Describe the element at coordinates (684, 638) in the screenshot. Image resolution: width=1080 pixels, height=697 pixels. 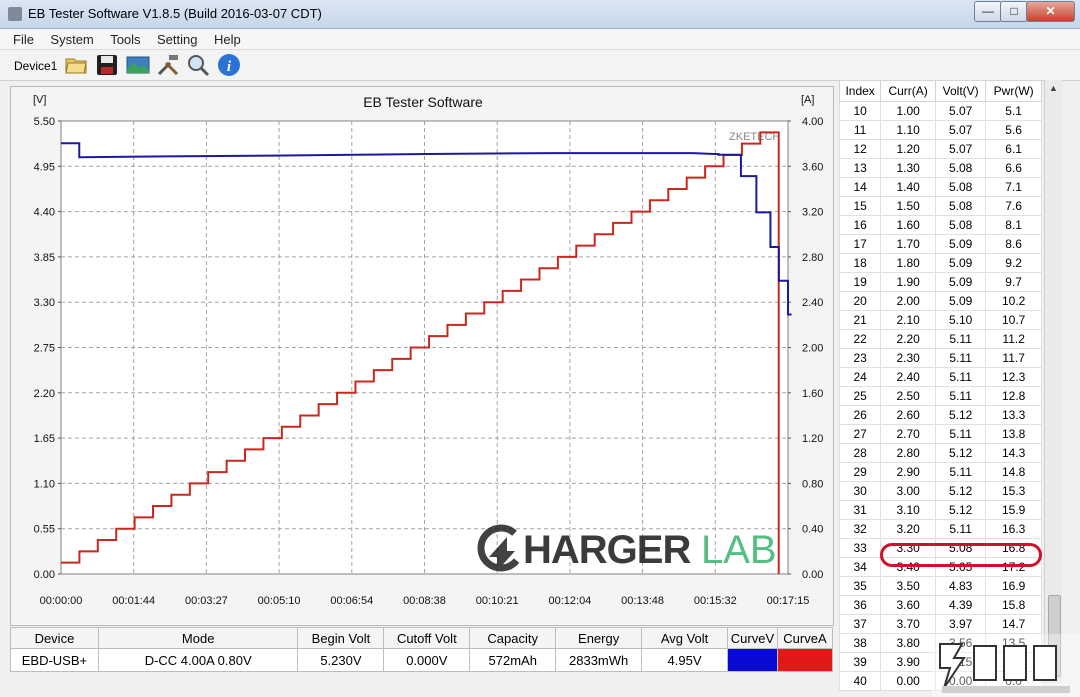
I see `summary-header-avg-volt: Avg Volt` at that location.